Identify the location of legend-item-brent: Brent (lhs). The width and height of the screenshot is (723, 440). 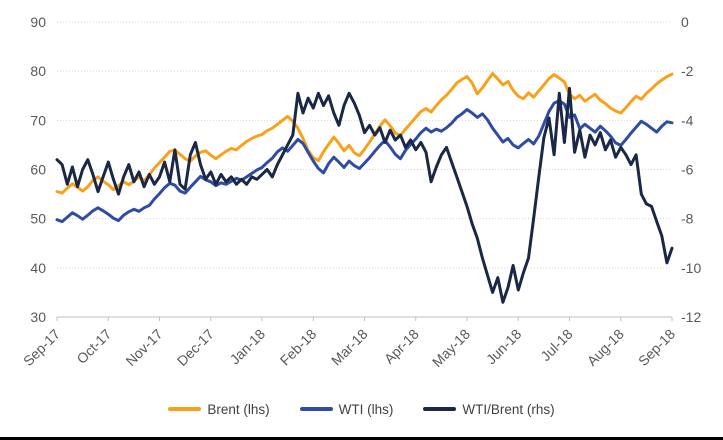
(219, 409).